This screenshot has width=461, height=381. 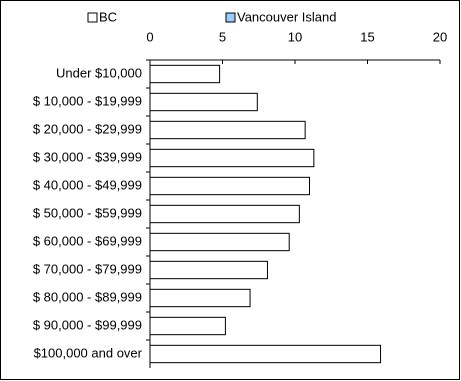 What do you see at coordinates (87, 156) in the screenshot?
I see `y-tick-label: $ 30,000 - $39,999` at bounding box center [87, 156].